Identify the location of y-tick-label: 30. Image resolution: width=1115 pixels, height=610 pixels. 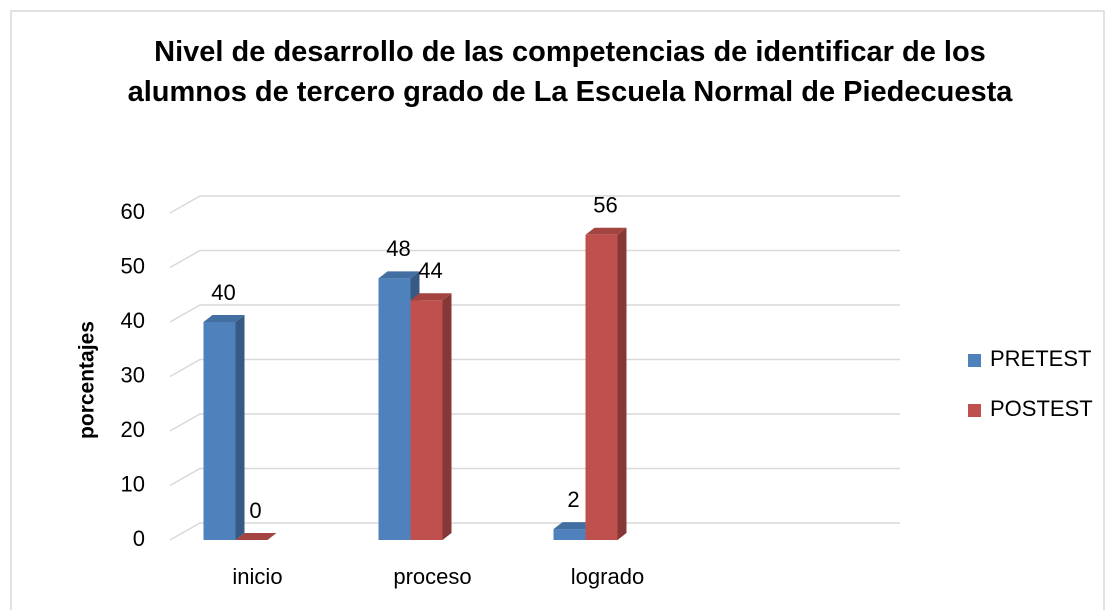
(133, 374).